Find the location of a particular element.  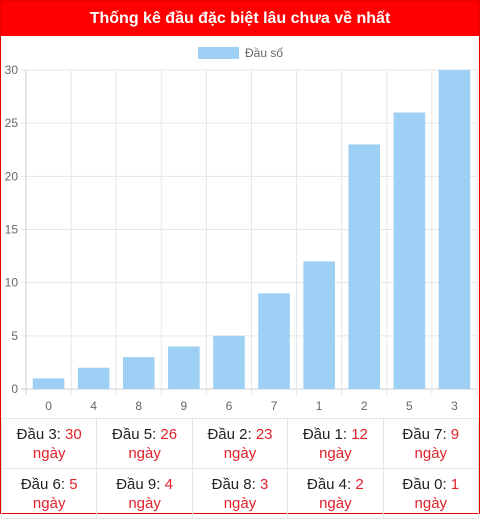

stat-label: Đầu 6: is located at coordinates (45, 484).